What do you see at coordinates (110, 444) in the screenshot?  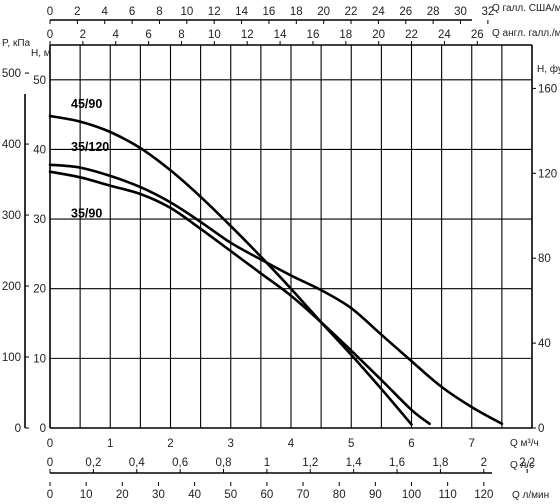 I see `x-main-tick-label: 1` at bounding box center [110, 444].